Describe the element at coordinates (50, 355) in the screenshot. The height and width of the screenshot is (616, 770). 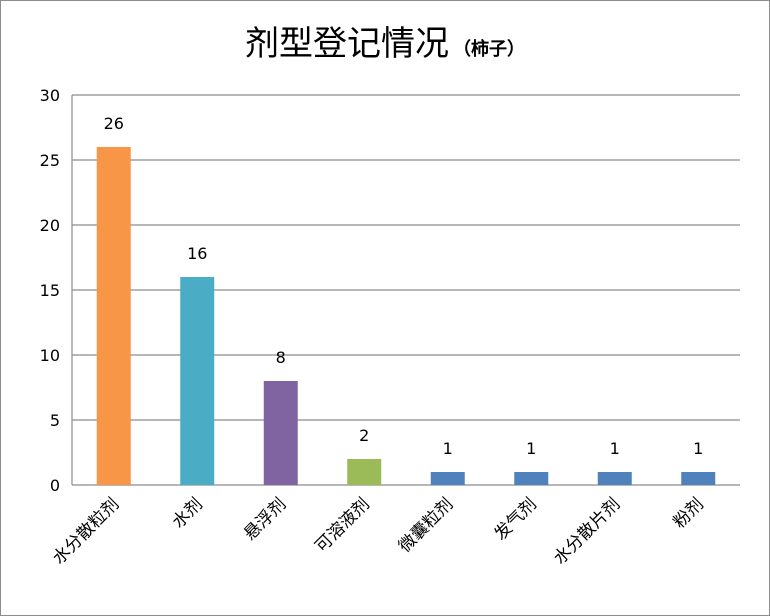
I see `y-tick-label: 10` at that location.